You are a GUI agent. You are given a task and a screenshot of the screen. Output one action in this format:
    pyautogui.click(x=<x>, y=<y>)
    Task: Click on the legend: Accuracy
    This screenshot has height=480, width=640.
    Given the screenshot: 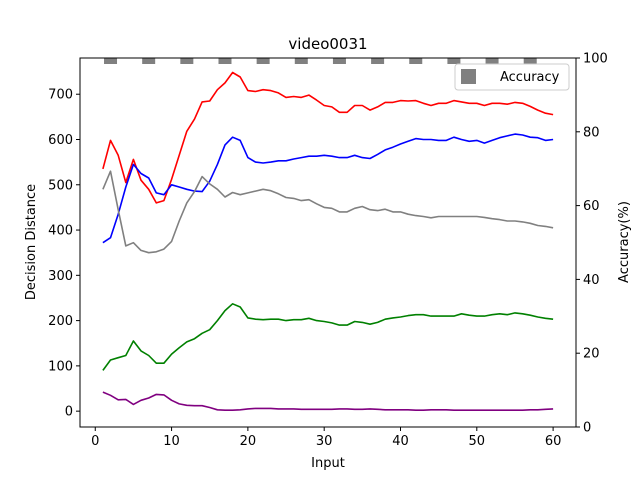 What is the action you would take?
    pyautogui.click(x=512, y=77)
    